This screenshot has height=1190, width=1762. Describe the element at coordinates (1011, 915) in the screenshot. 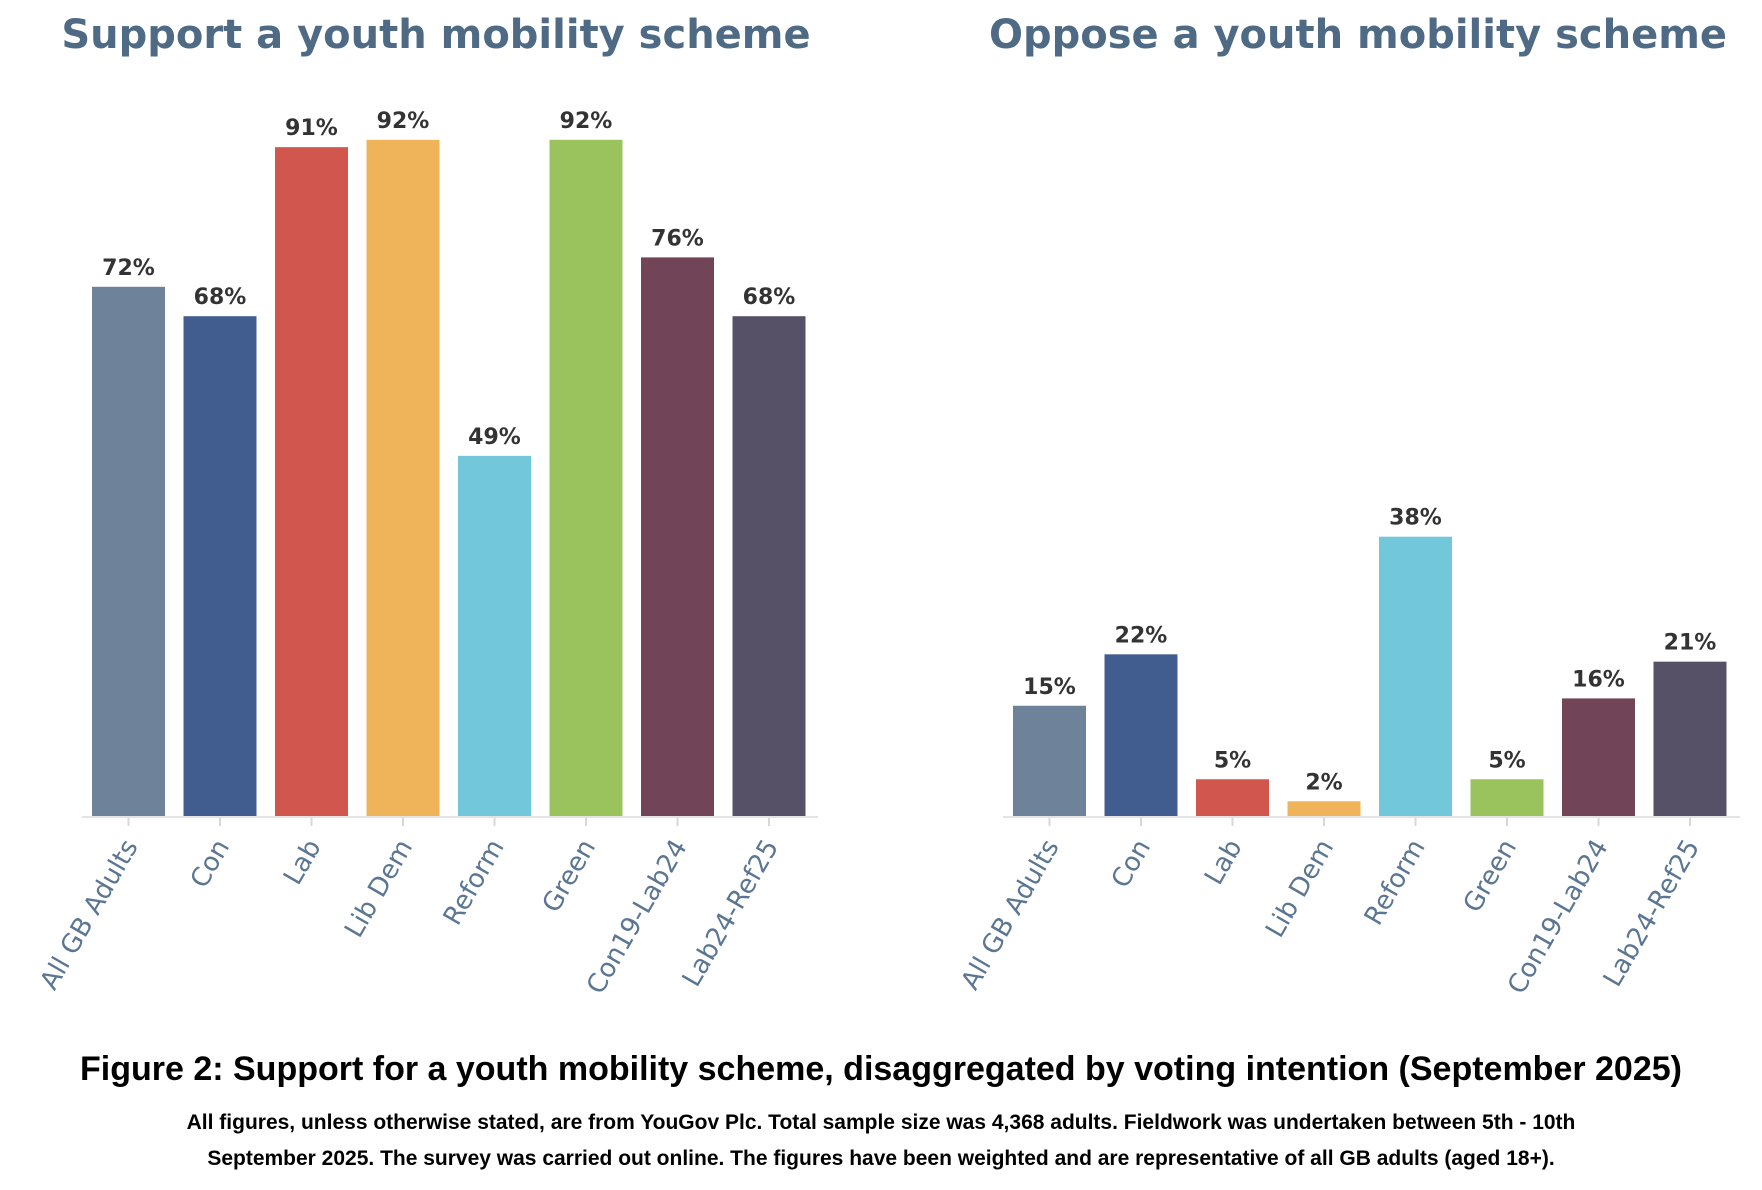

I see `oppose-tick-label-all-gb-adults: All GB Adults` at that location.